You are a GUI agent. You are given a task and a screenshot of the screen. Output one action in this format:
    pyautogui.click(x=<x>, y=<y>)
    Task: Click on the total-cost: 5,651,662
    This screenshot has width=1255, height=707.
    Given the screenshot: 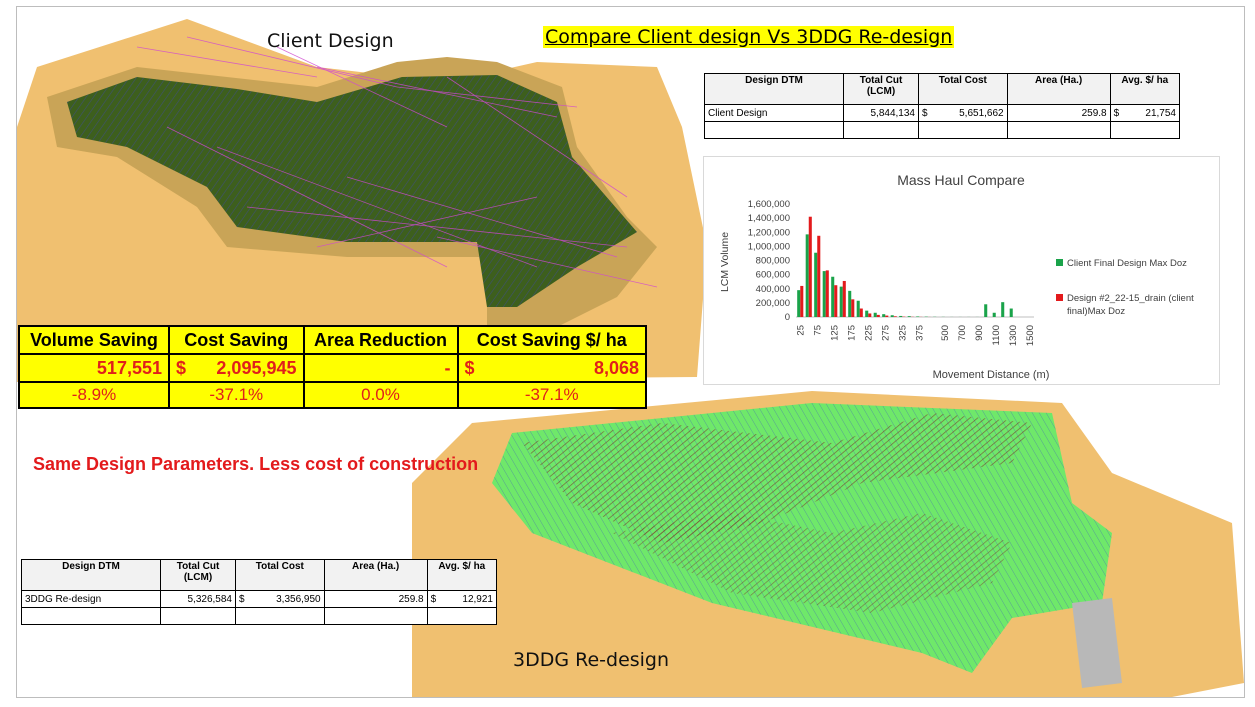 What is the action you would take?
    pyautogui.click(x=971, y=113)
    